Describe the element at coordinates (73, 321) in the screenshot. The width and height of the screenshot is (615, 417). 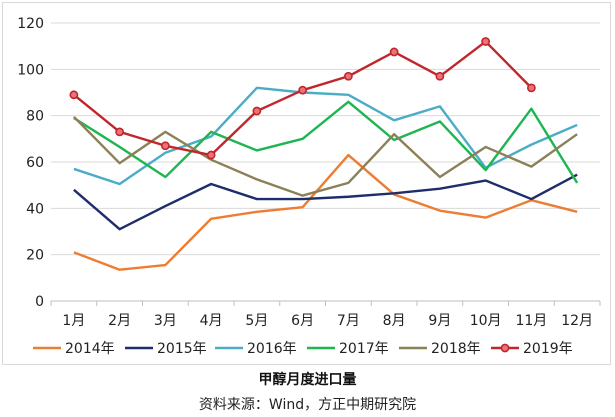
I see `x-tick-label: 1月` at that location.